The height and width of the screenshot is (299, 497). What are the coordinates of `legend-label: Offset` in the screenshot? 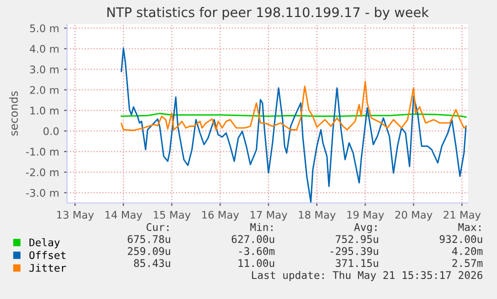 It's located at (47, 255).